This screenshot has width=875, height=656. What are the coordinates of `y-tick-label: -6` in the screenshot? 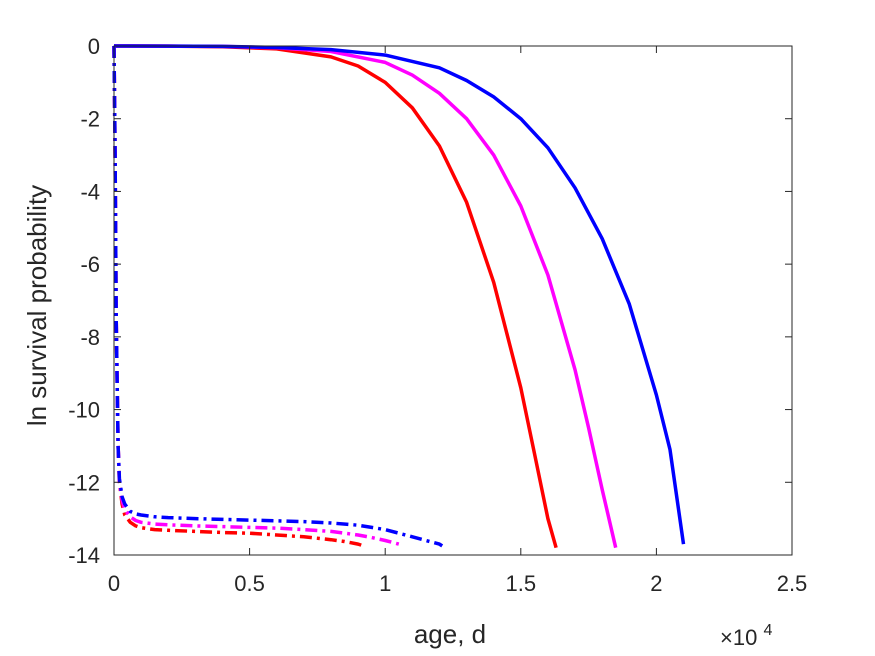 It's located at (90, 264).